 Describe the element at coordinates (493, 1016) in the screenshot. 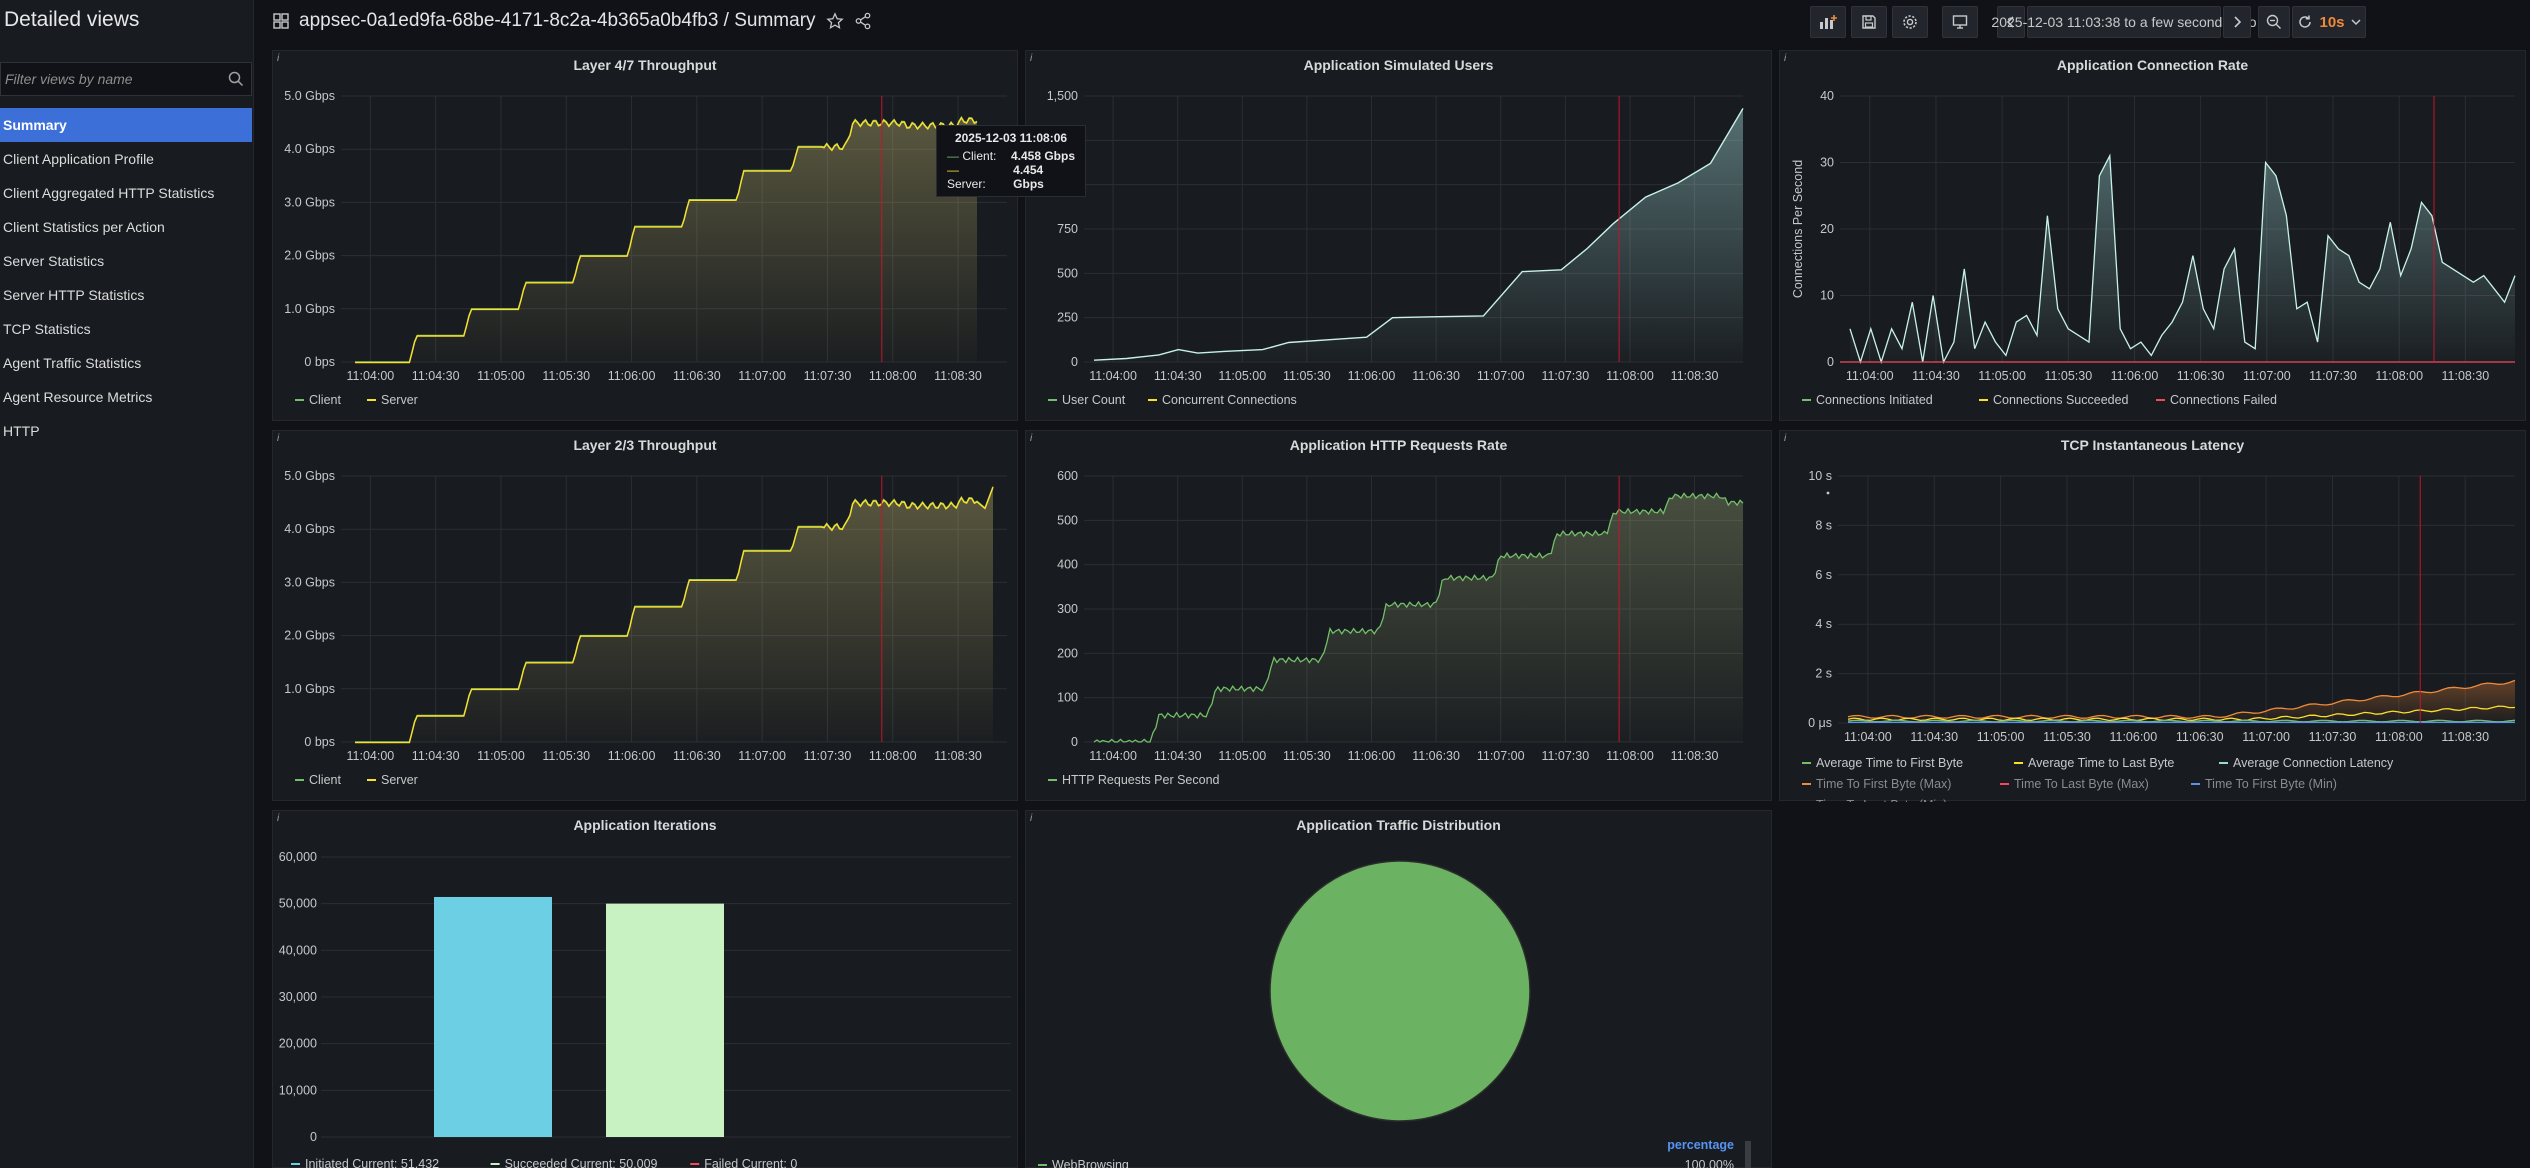

I see `bar-initiated` at that location.